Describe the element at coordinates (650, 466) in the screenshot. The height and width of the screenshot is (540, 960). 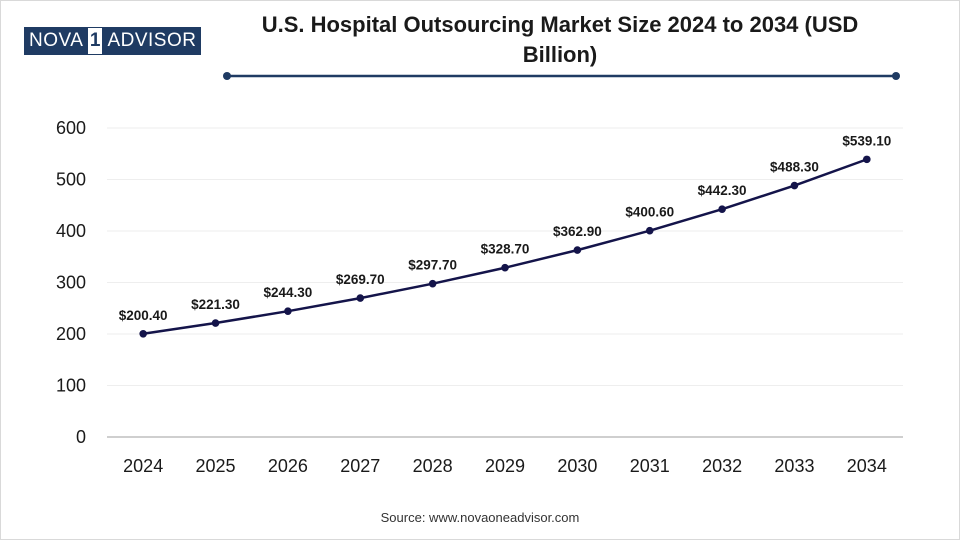
I see `x-tick-label: 2031` at that location.